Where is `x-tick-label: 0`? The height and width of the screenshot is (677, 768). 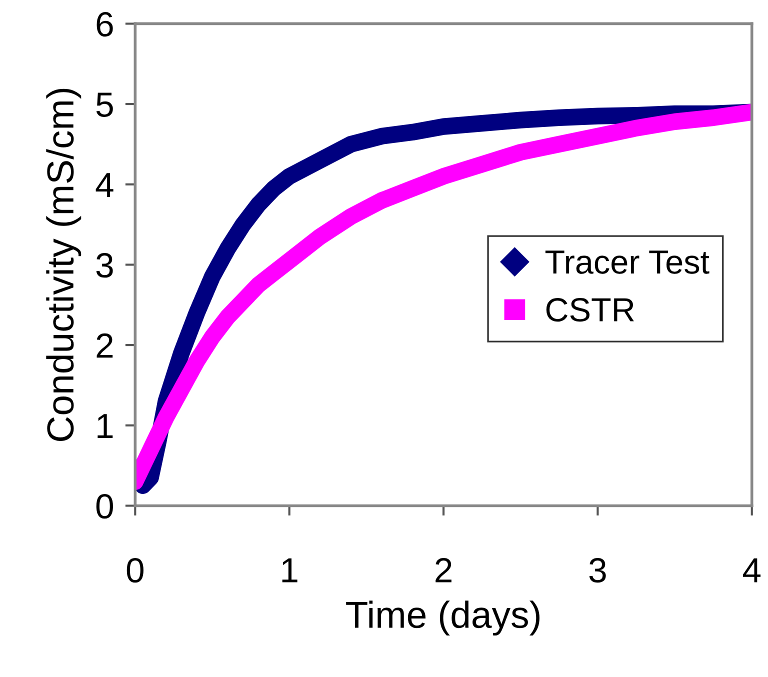 x-tick-label: 0 is located at coordinates (135, 570).